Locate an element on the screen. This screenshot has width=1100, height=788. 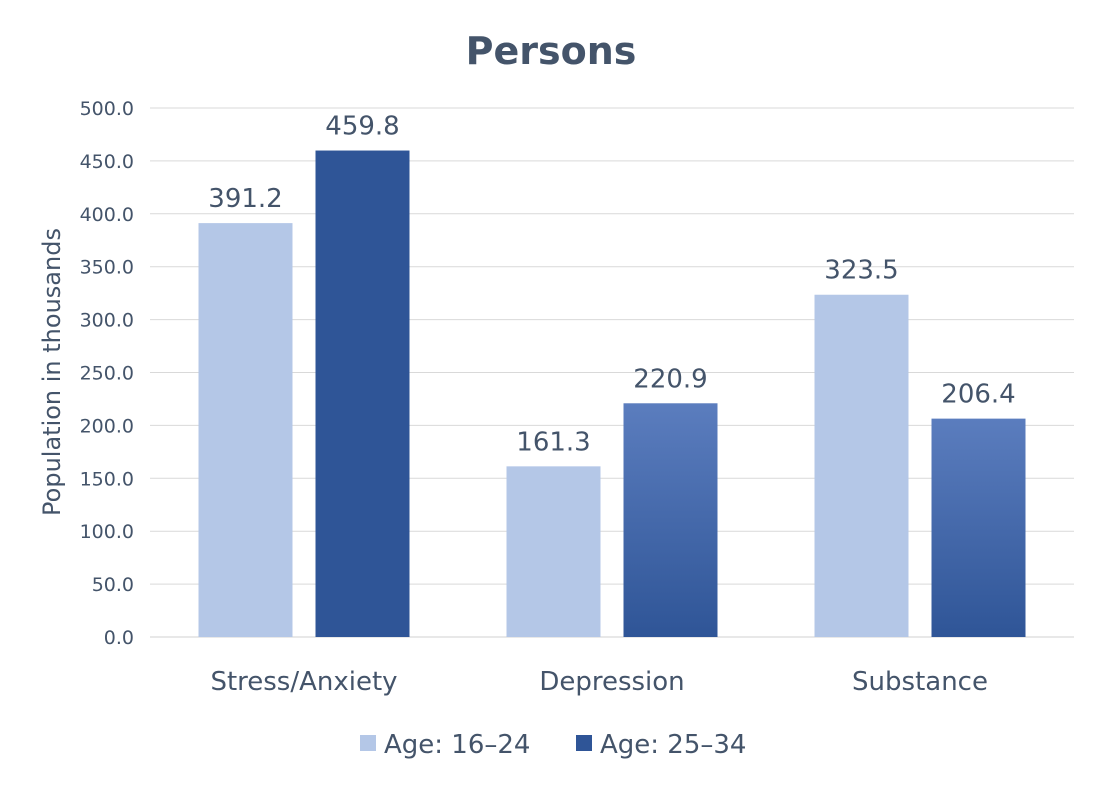
y-tick-label: 250.0 is located at coordinates (107, 374).